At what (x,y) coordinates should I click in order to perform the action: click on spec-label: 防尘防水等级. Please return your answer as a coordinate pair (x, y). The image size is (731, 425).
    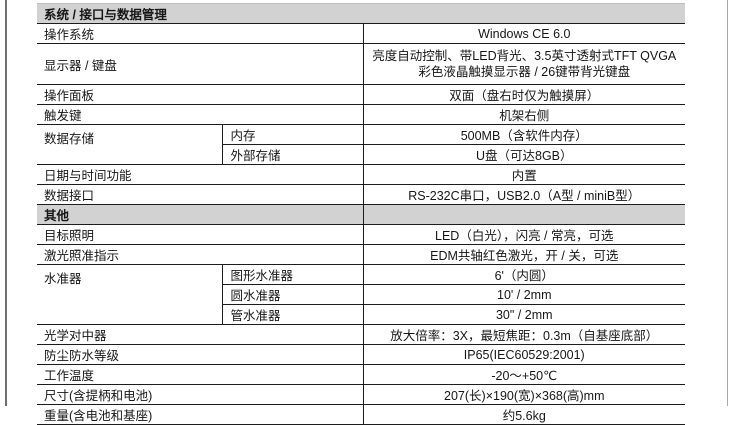
    Looking at the image, I should click on (200, 354).